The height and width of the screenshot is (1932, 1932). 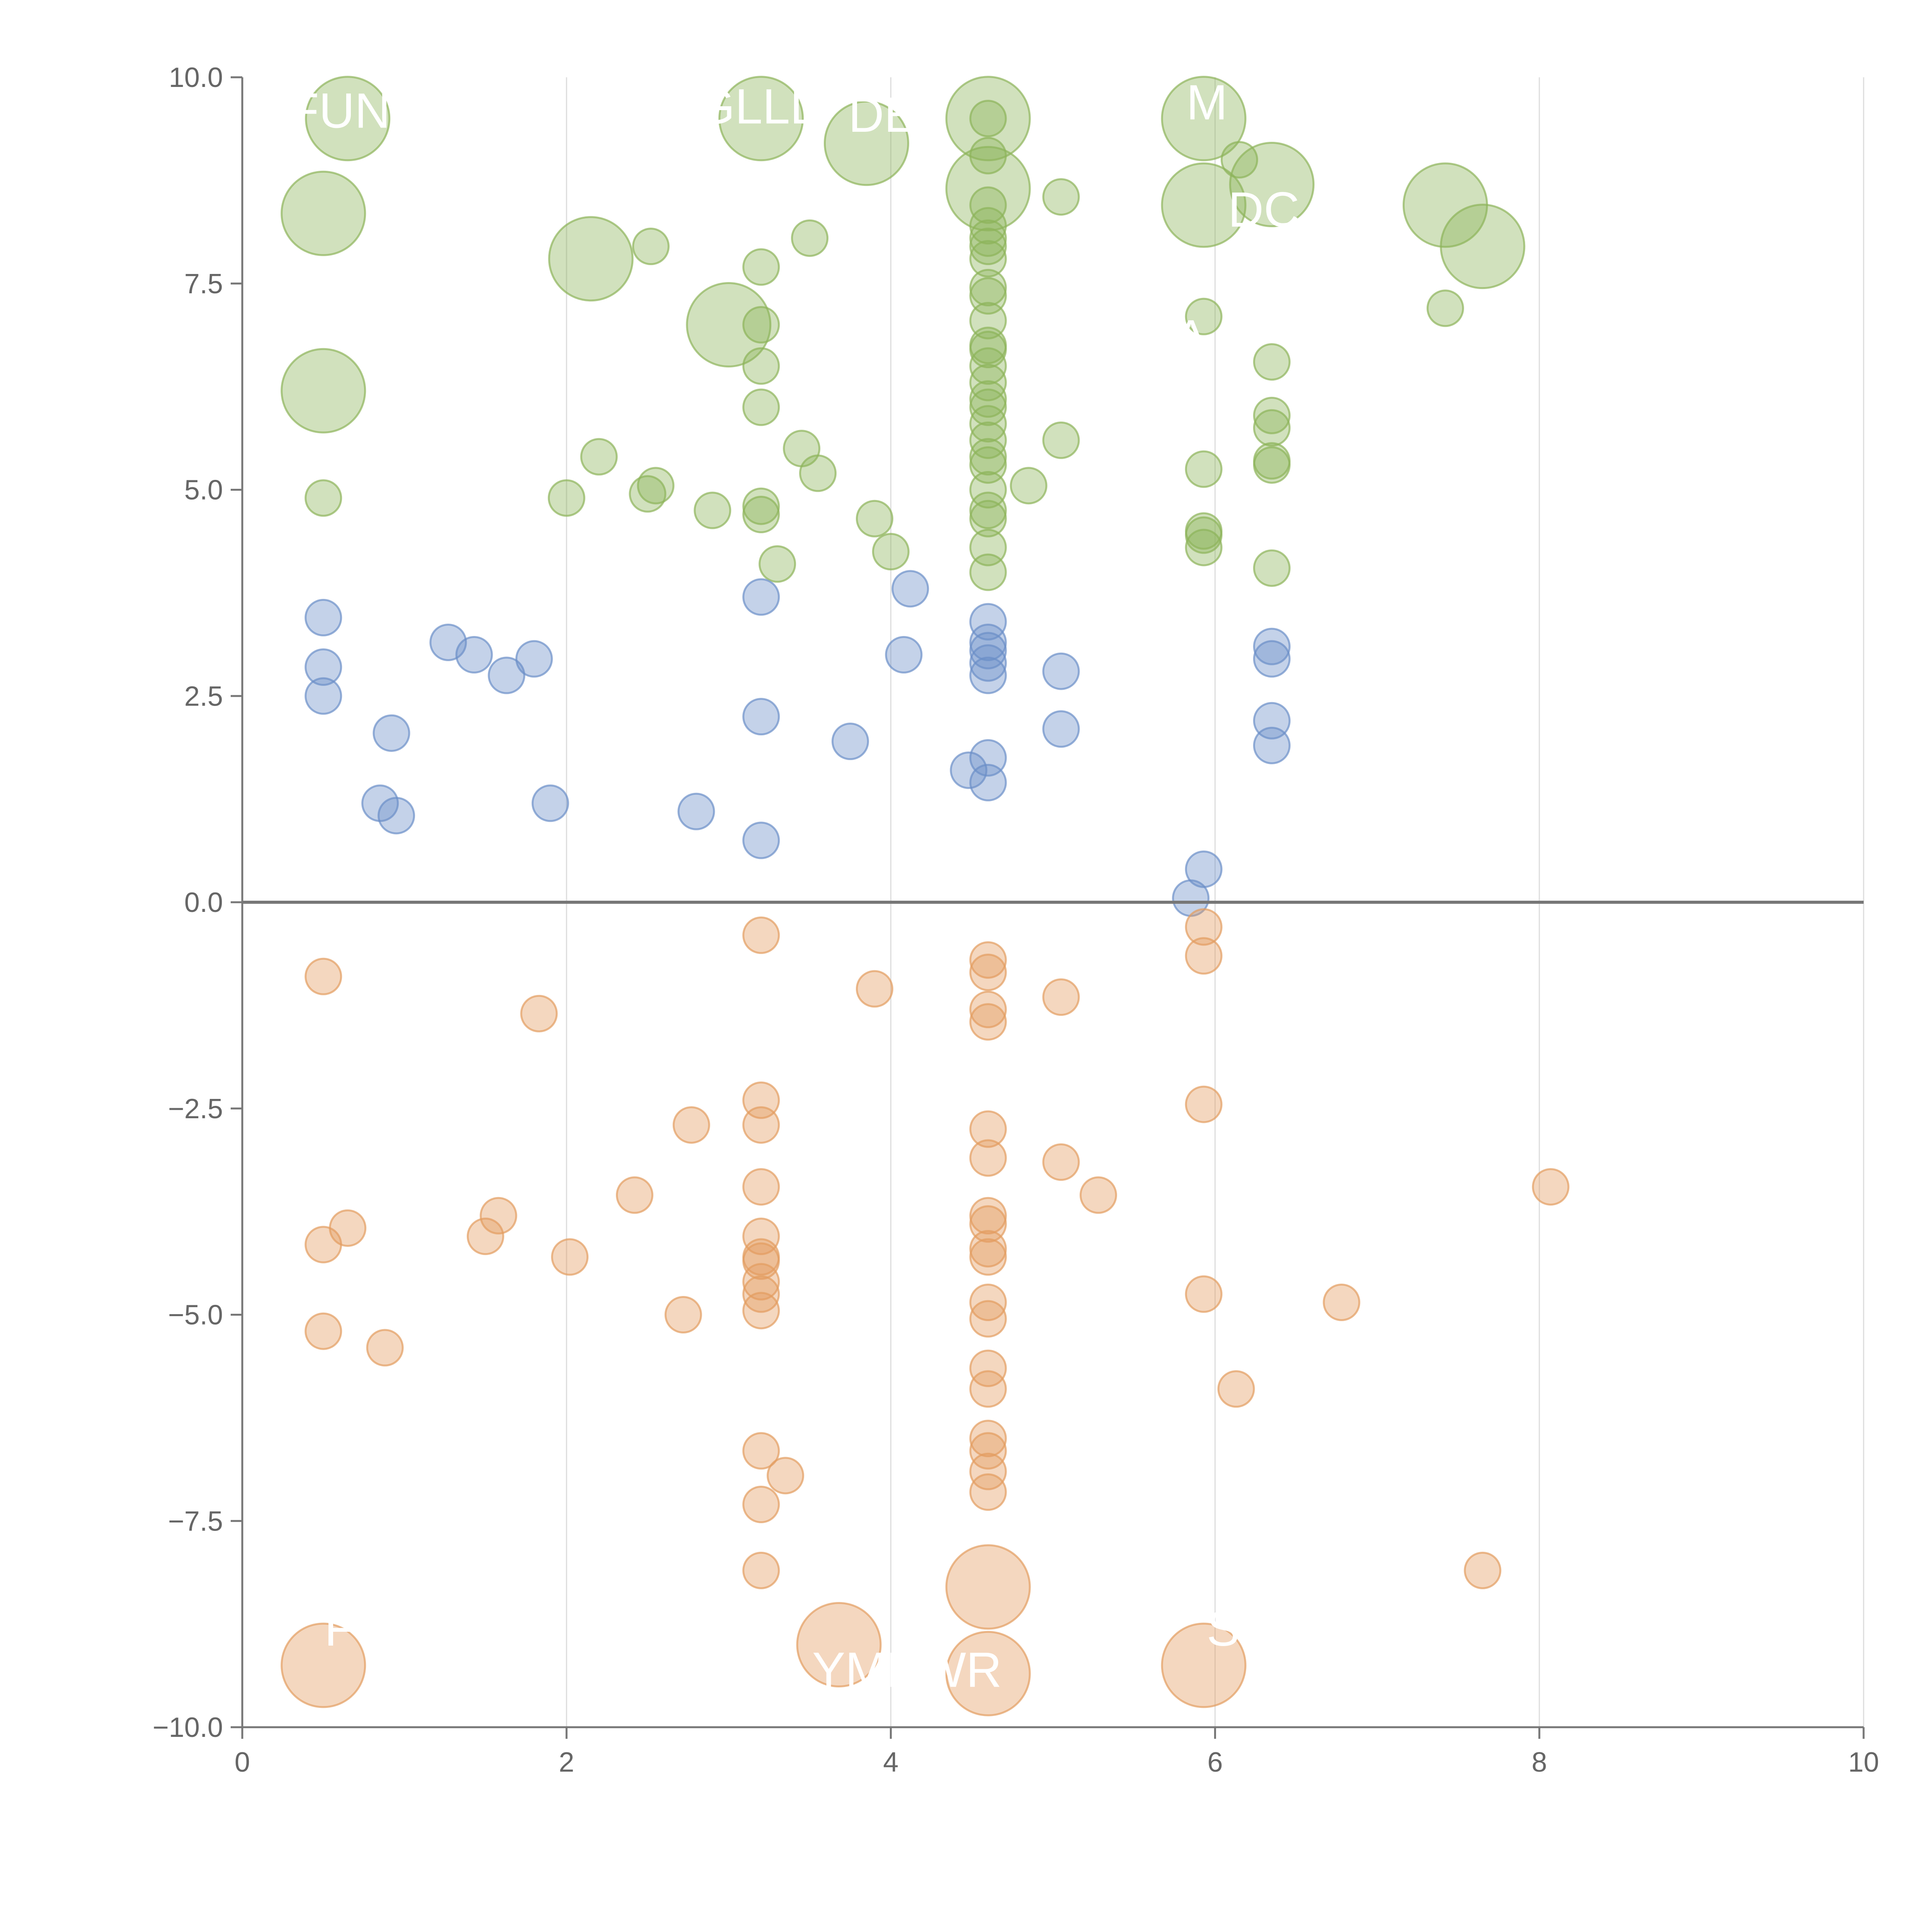 What do you see at coordinates (1263, 210) in the screenshot?
I see `point-label: DC` at bounding box center [1263, 210].